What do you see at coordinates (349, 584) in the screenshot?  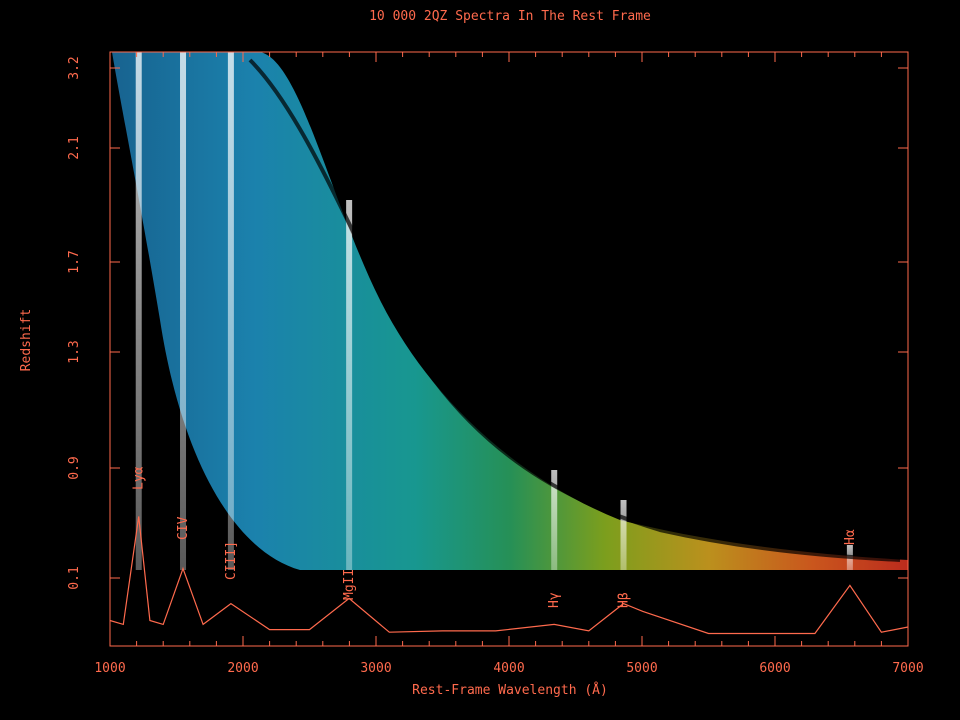 I see `emission-line-label: MgII` at bounding box center [349, 584].